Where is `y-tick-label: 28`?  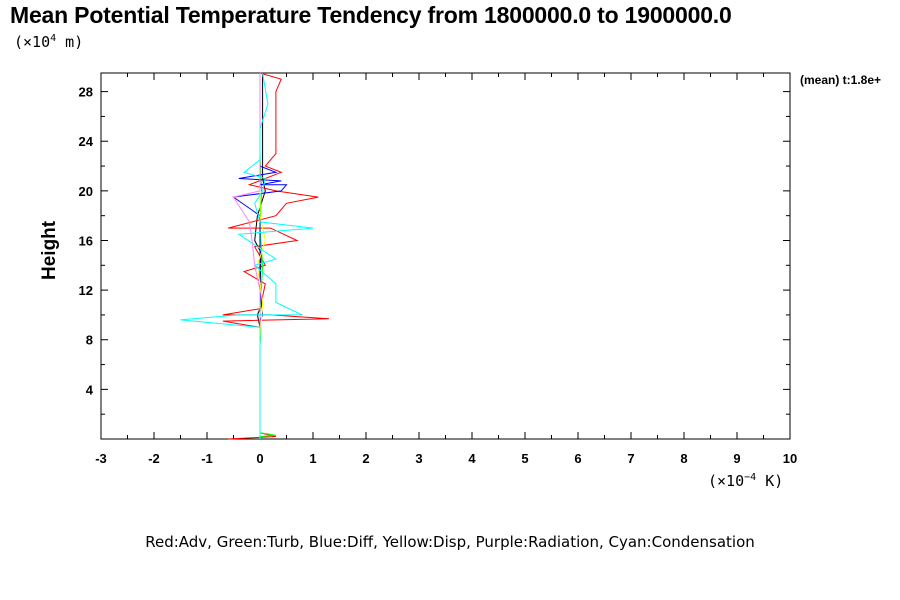
y-tick-label: 28 is located at coordinates (86, 92).